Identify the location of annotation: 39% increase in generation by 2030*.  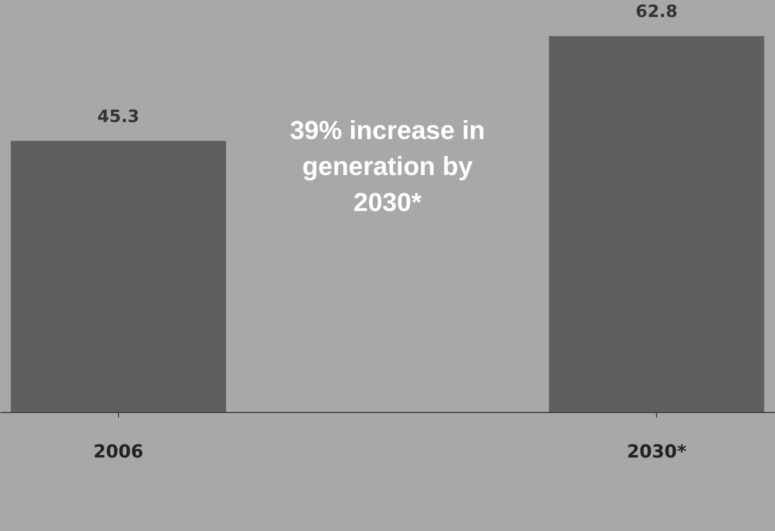
(388, 166).